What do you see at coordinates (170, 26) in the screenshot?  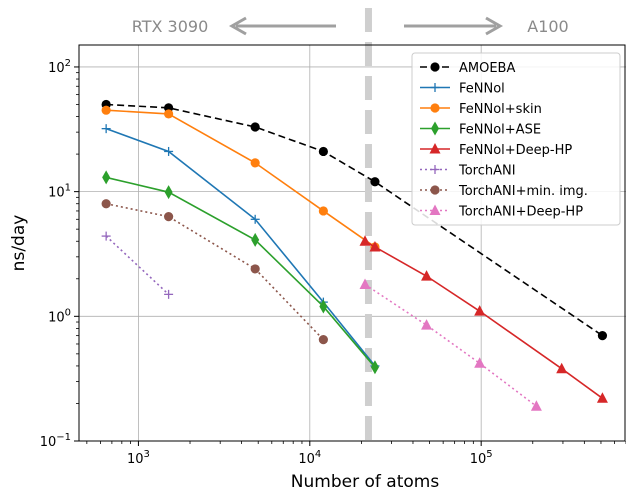 I see `left-annotation-label: RTX 3090` at bounding box center [170, 26].